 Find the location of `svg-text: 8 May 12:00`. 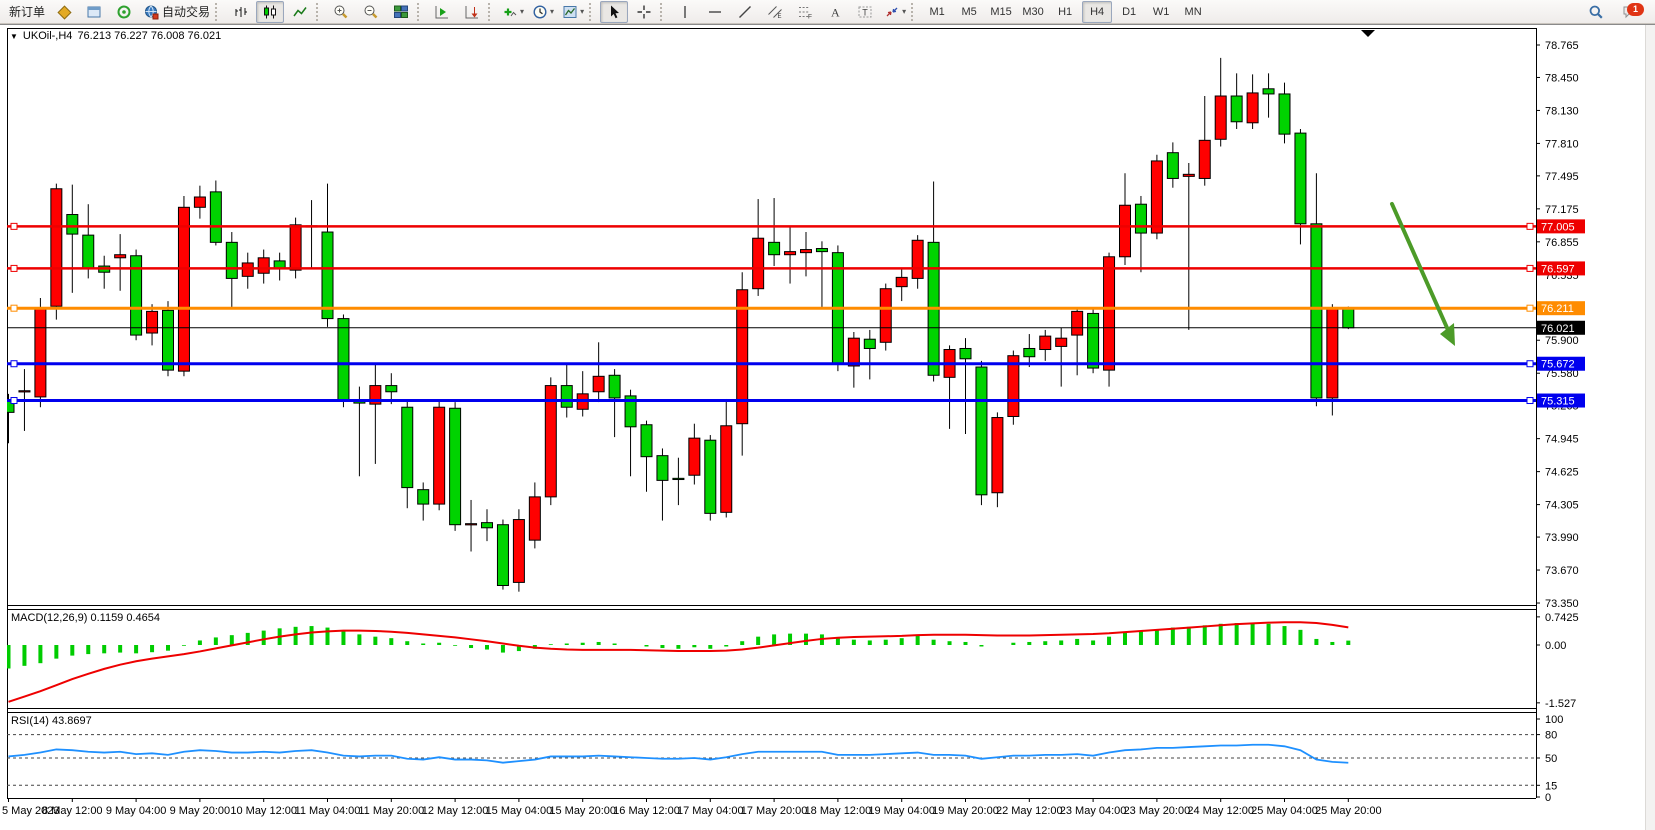

svg-text: 8 May 12:00 is located at coordinates (72, 811).